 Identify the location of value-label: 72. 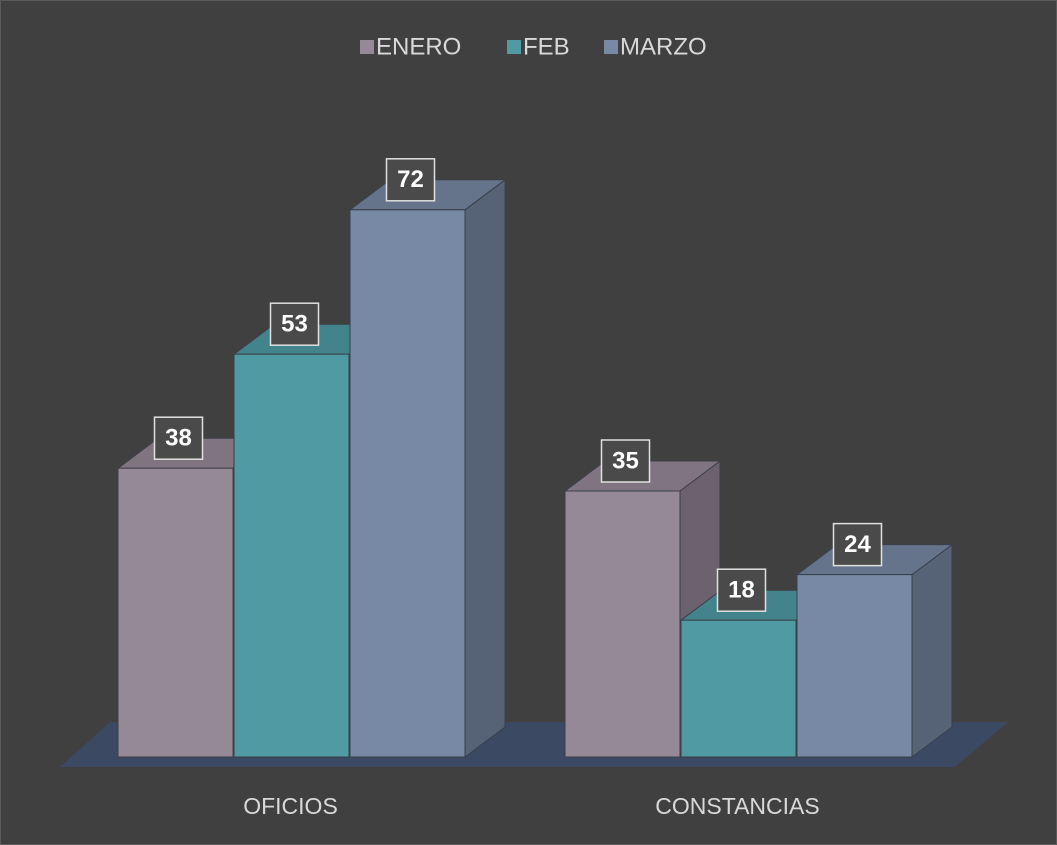
(410, 179).